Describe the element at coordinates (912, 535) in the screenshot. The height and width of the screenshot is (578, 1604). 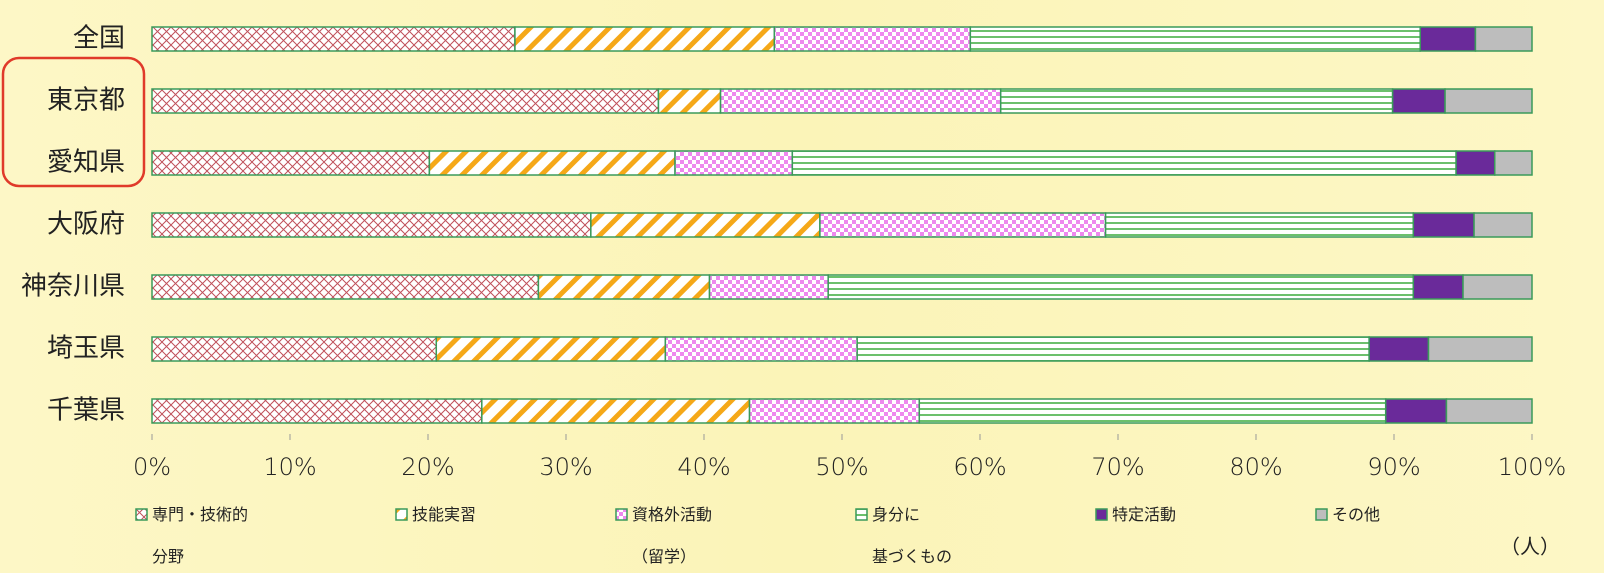
I see `legend-label: 身分に 基づくもの` at that location.